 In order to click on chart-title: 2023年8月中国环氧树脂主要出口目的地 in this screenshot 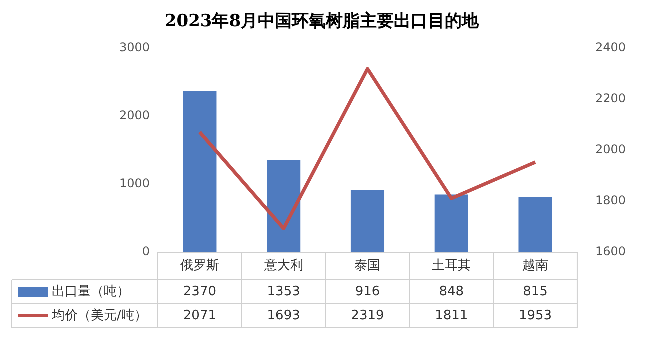, I will do `click(322, 22)`.